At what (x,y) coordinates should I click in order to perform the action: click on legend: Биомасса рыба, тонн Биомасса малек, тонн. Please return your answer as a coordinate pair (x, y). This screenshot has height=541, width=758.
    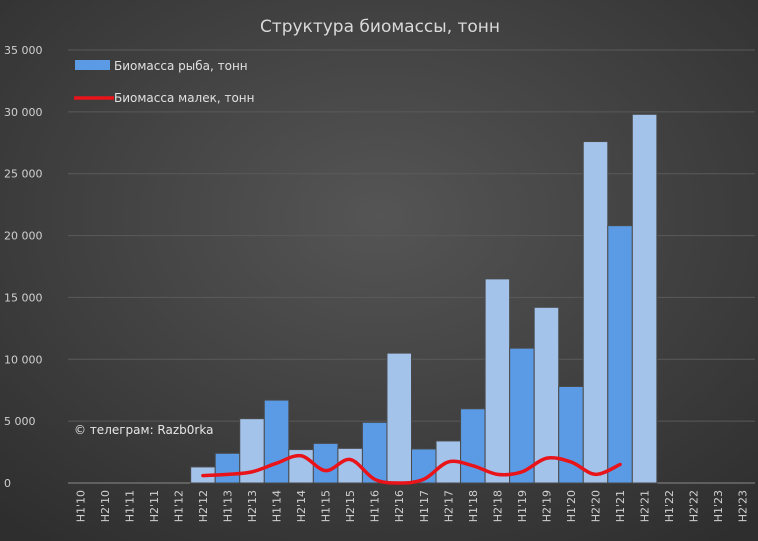
    Looking at the image, I should click on (164, 82).